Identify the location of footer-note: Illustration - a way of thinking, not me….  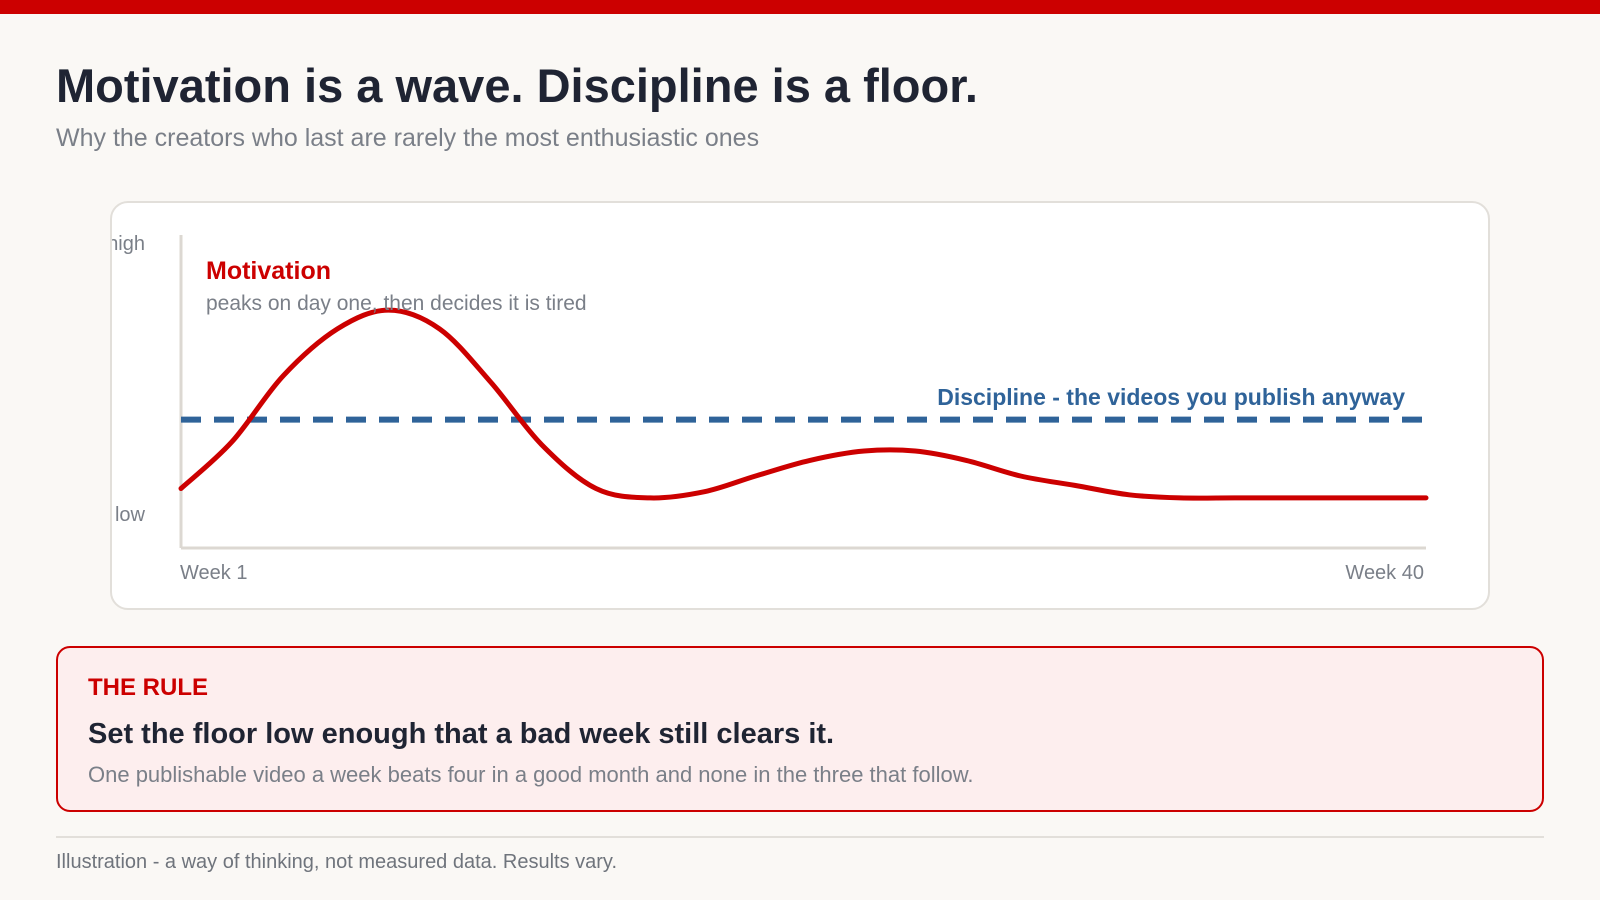
(337, 862).